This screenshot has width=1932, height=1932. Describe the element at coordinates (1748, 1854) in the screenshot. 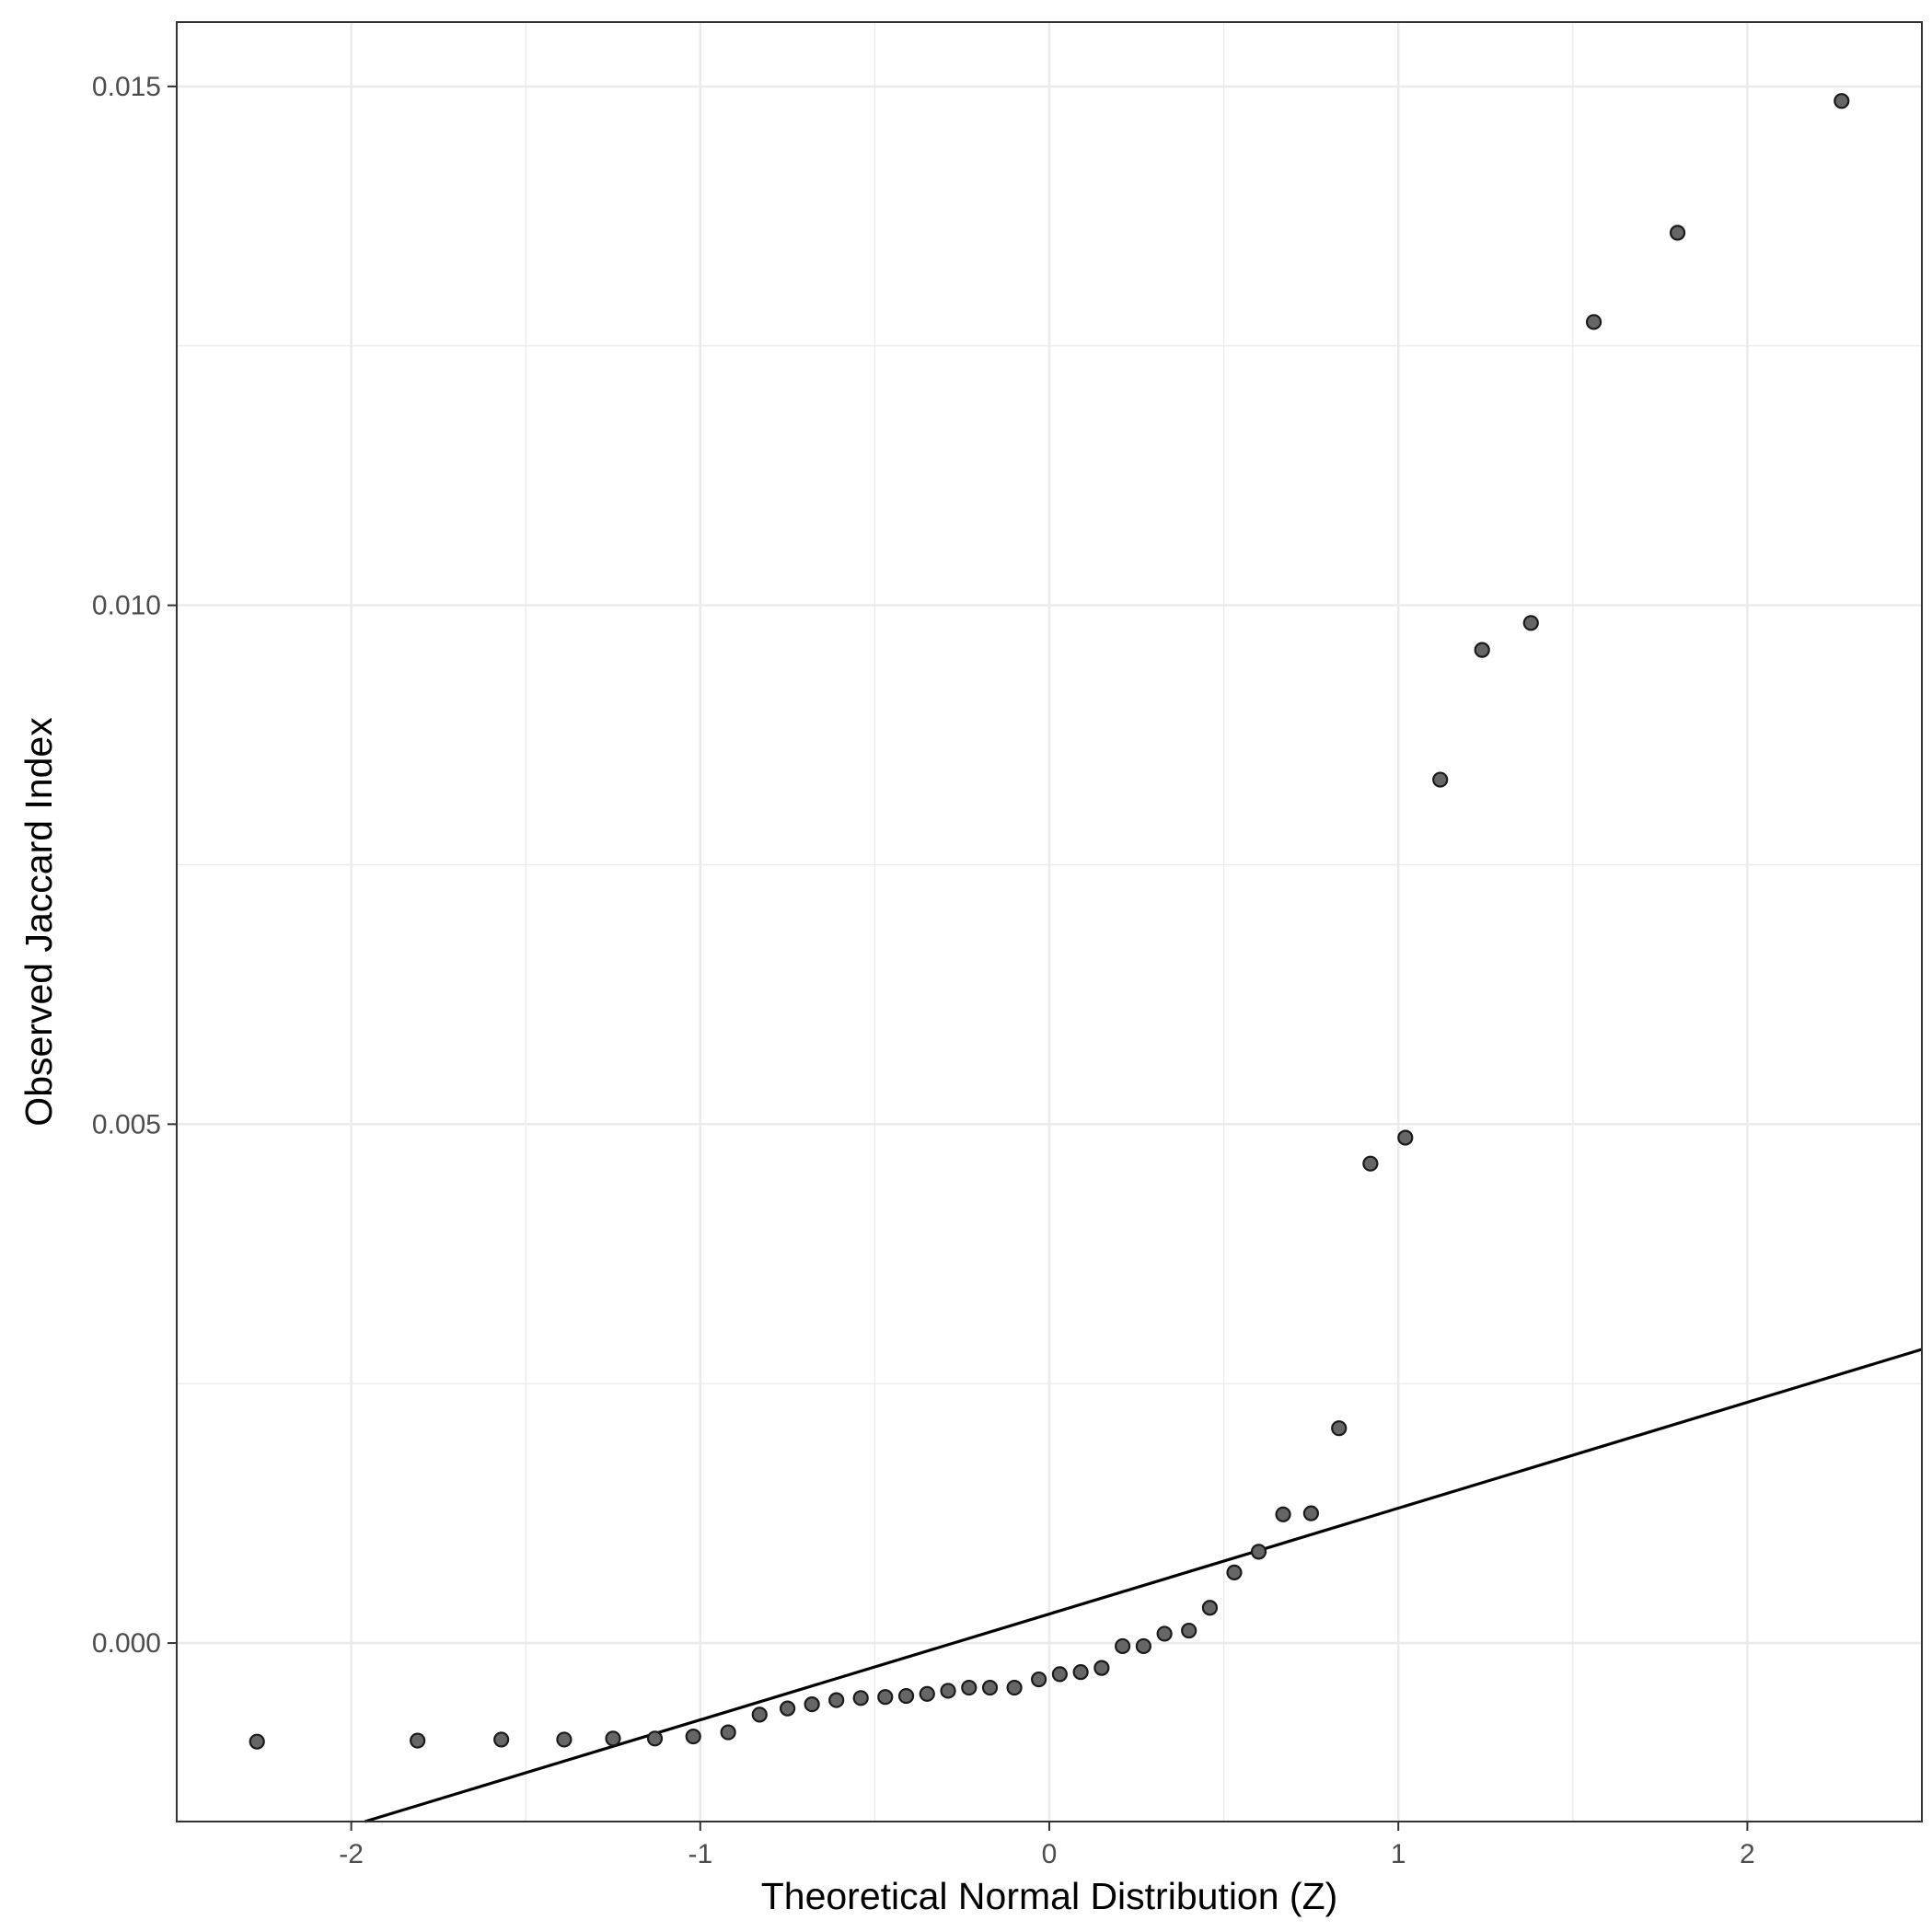

I see `x-tick-label: 2` at that location.